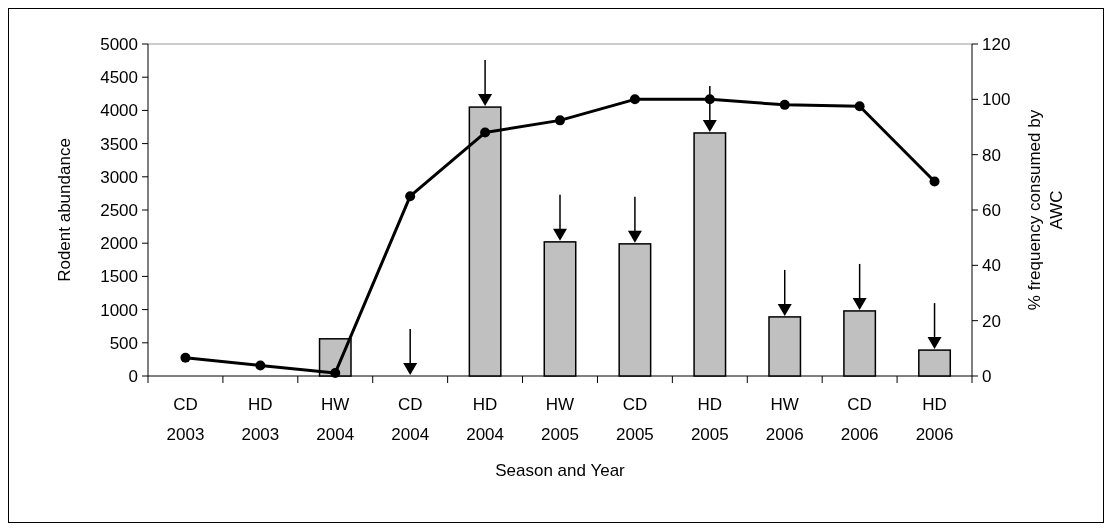  Describe the element at coordinates (996, 100) in the screenshot. I see `y2-tick-label: 100` at that location.